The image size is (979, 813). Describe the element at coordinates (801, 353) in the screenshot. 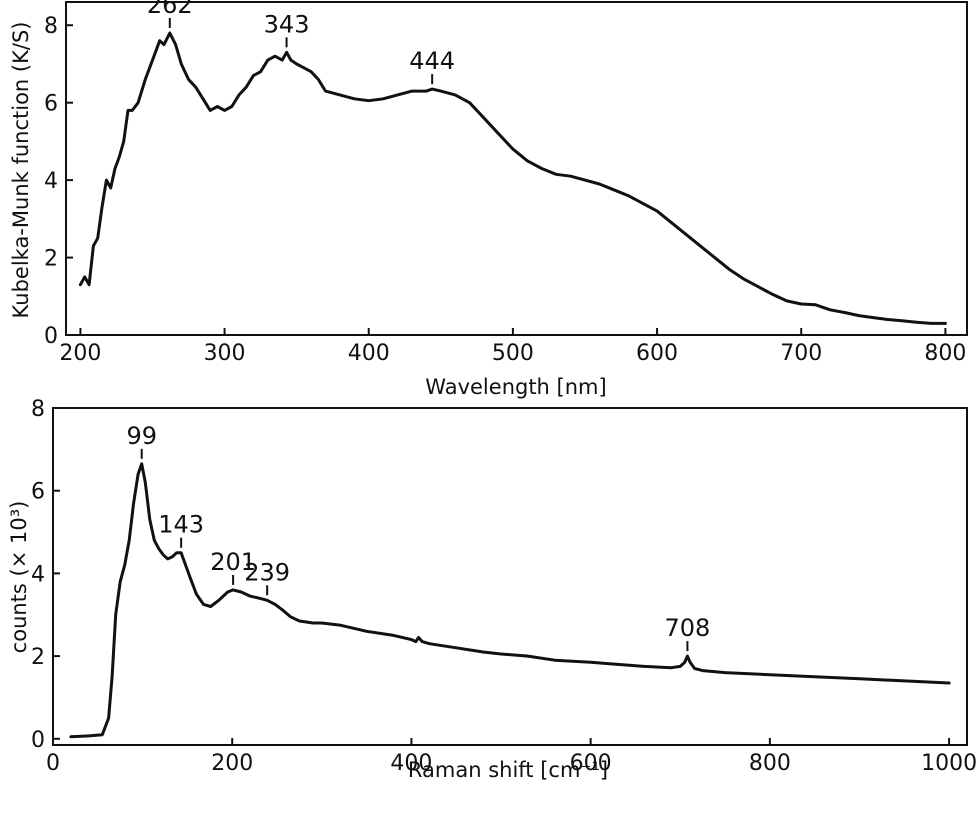

I see `x-tick-label: 700` at that location.